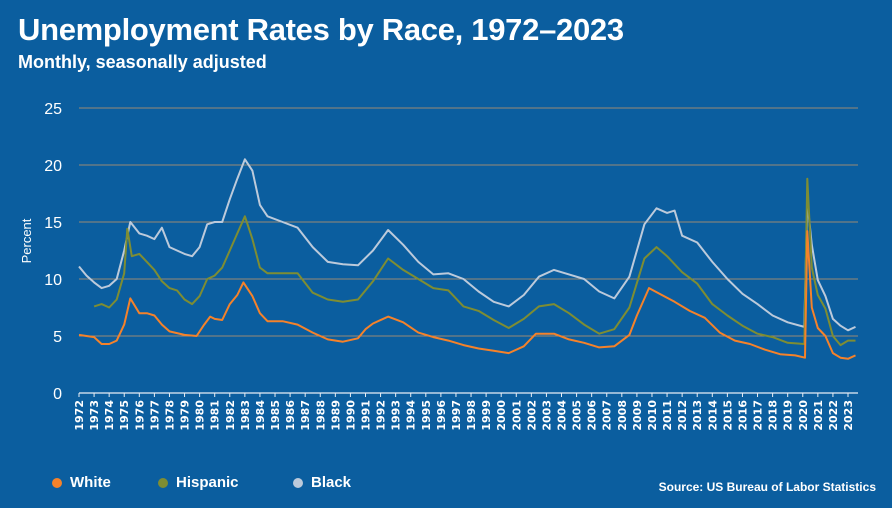  I want to click on x-tick-label: 2009, so click(637, 415).